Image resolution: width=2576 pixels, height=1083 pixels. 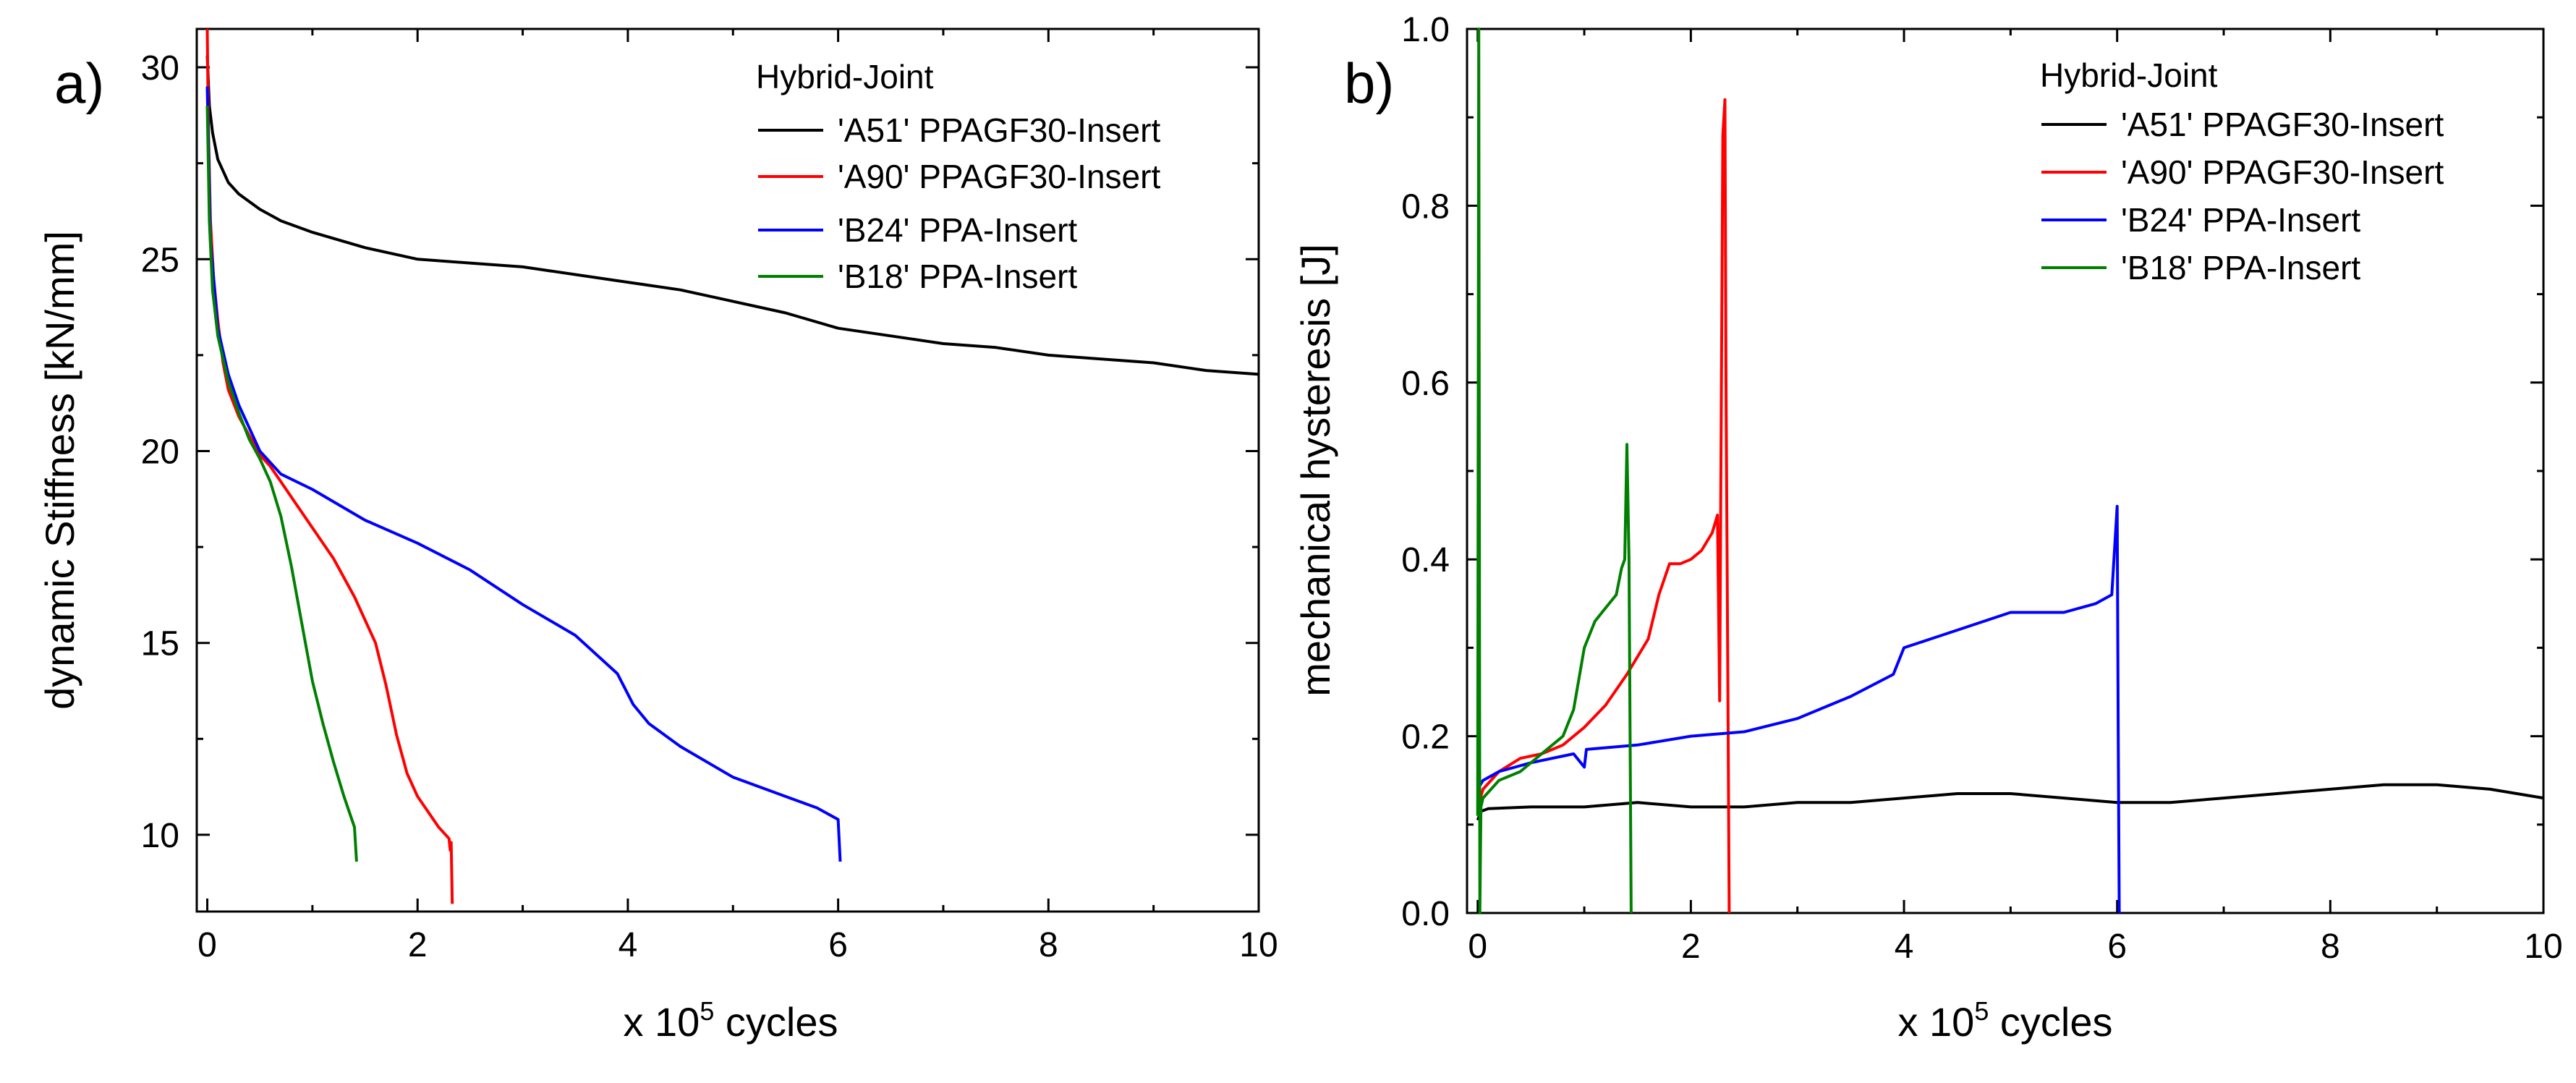 I want to click on panel-b-x-title-exponent: 5, so click(x=1981, y=1011).